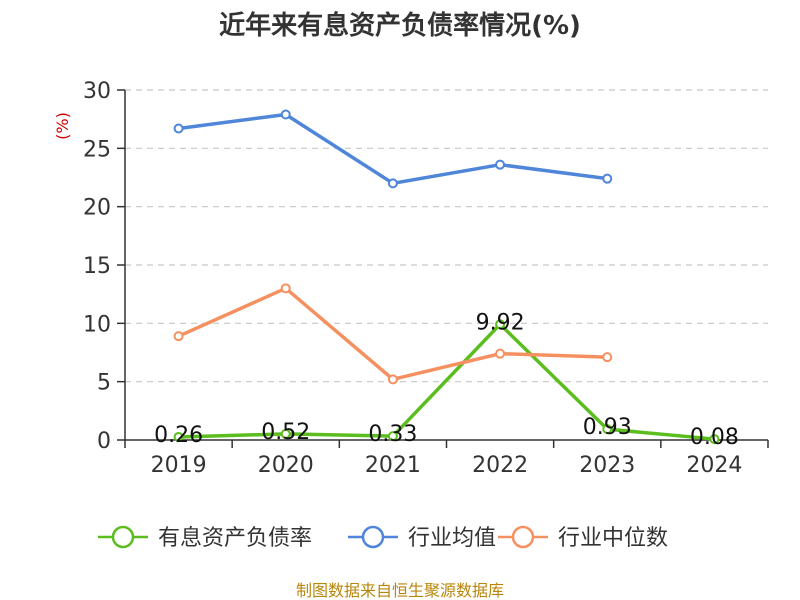 The height and width of the screenshot is (600, 800). Describe the element at coordinates (178, 336) in the screenshot. I see `series-2-point-2019` at that location.